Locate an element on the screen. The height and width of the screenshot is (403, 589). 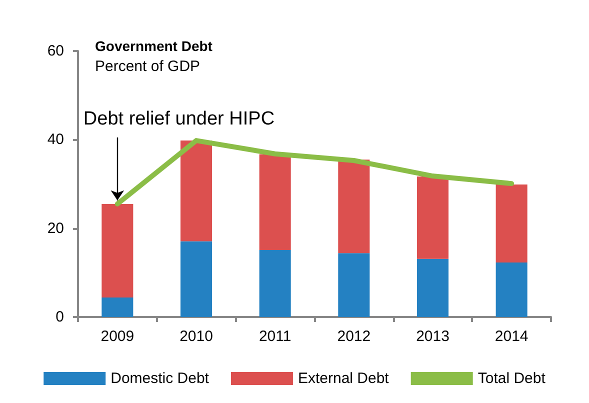
legend-label: Total Debt is located at coordinates (512, 378).